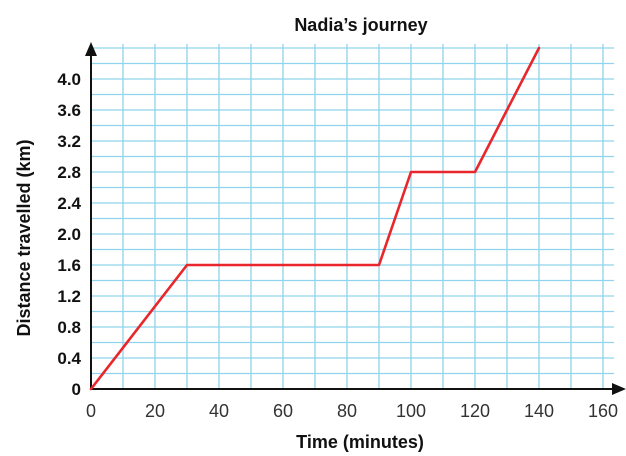  Describe the element at coordinates (69, 327) in the screenshot. I see `y-tick-label: 0.8` at that location.